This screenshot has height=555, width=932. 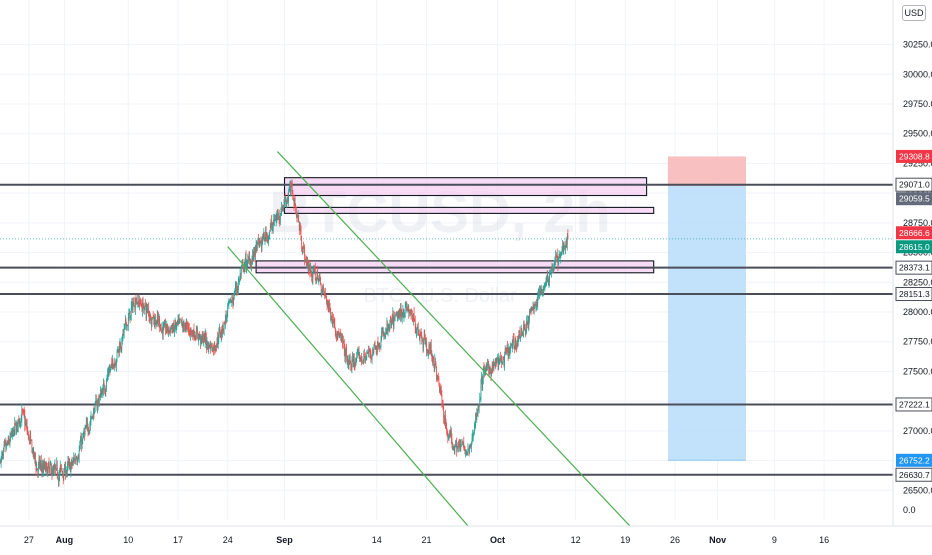 What do you see at coordinates (917, 431) in the screenshot?
I see `price-tick-label: 27000.0` at bounding box center [917, 431].